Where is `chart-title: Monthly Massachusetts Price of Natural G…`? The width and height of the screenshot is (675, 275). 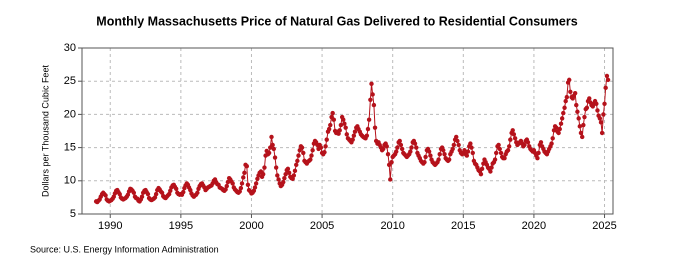 chart-title: Monthly Massachusetts Price of Natural G… is located at coordinates (336, 21).